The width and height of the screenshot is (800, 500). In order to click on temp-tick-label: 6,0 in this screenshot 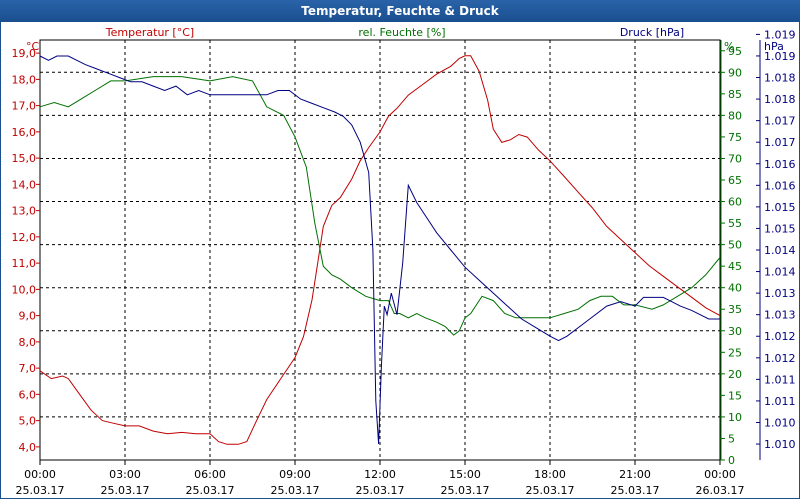, I will do `click(28, 394)`.